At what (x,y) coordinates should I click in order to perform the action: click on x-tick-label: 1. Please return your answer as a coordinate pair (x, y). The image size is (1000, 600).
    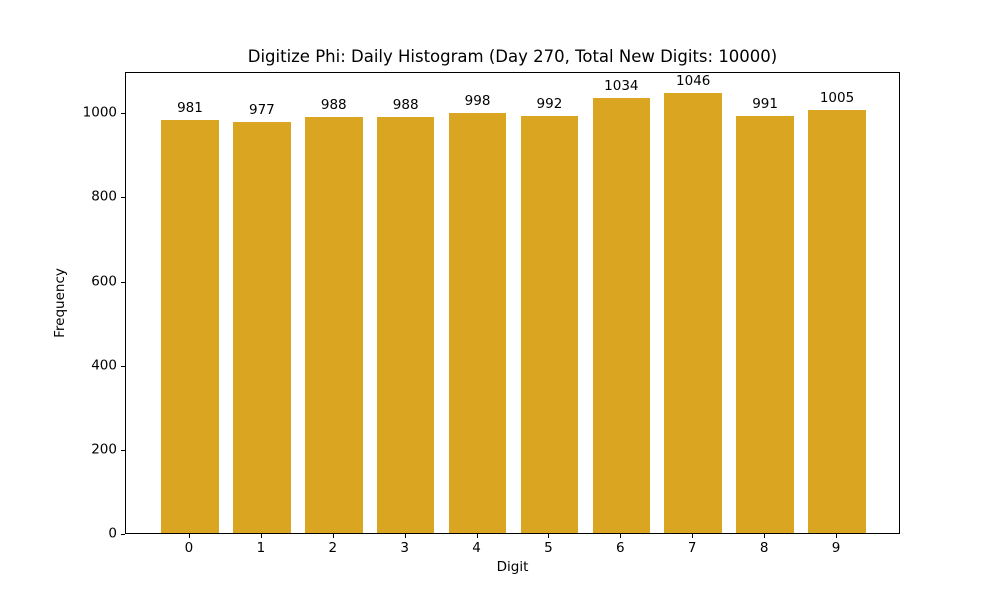
    Looking at the image, I should click on (261, 548).